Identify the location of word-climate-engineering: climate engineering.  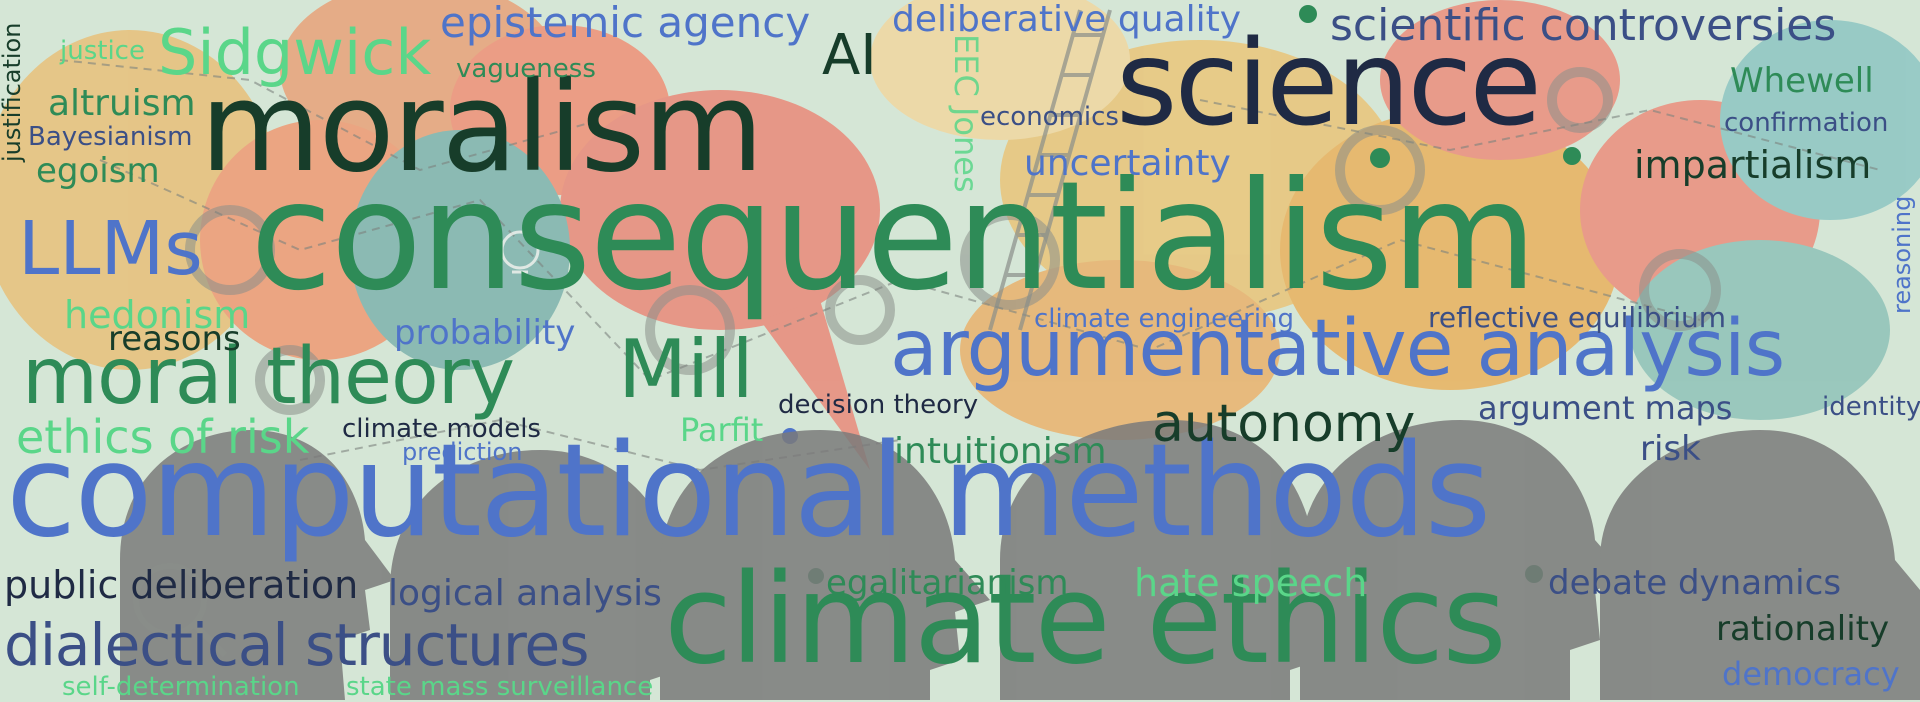
(1164, 319).